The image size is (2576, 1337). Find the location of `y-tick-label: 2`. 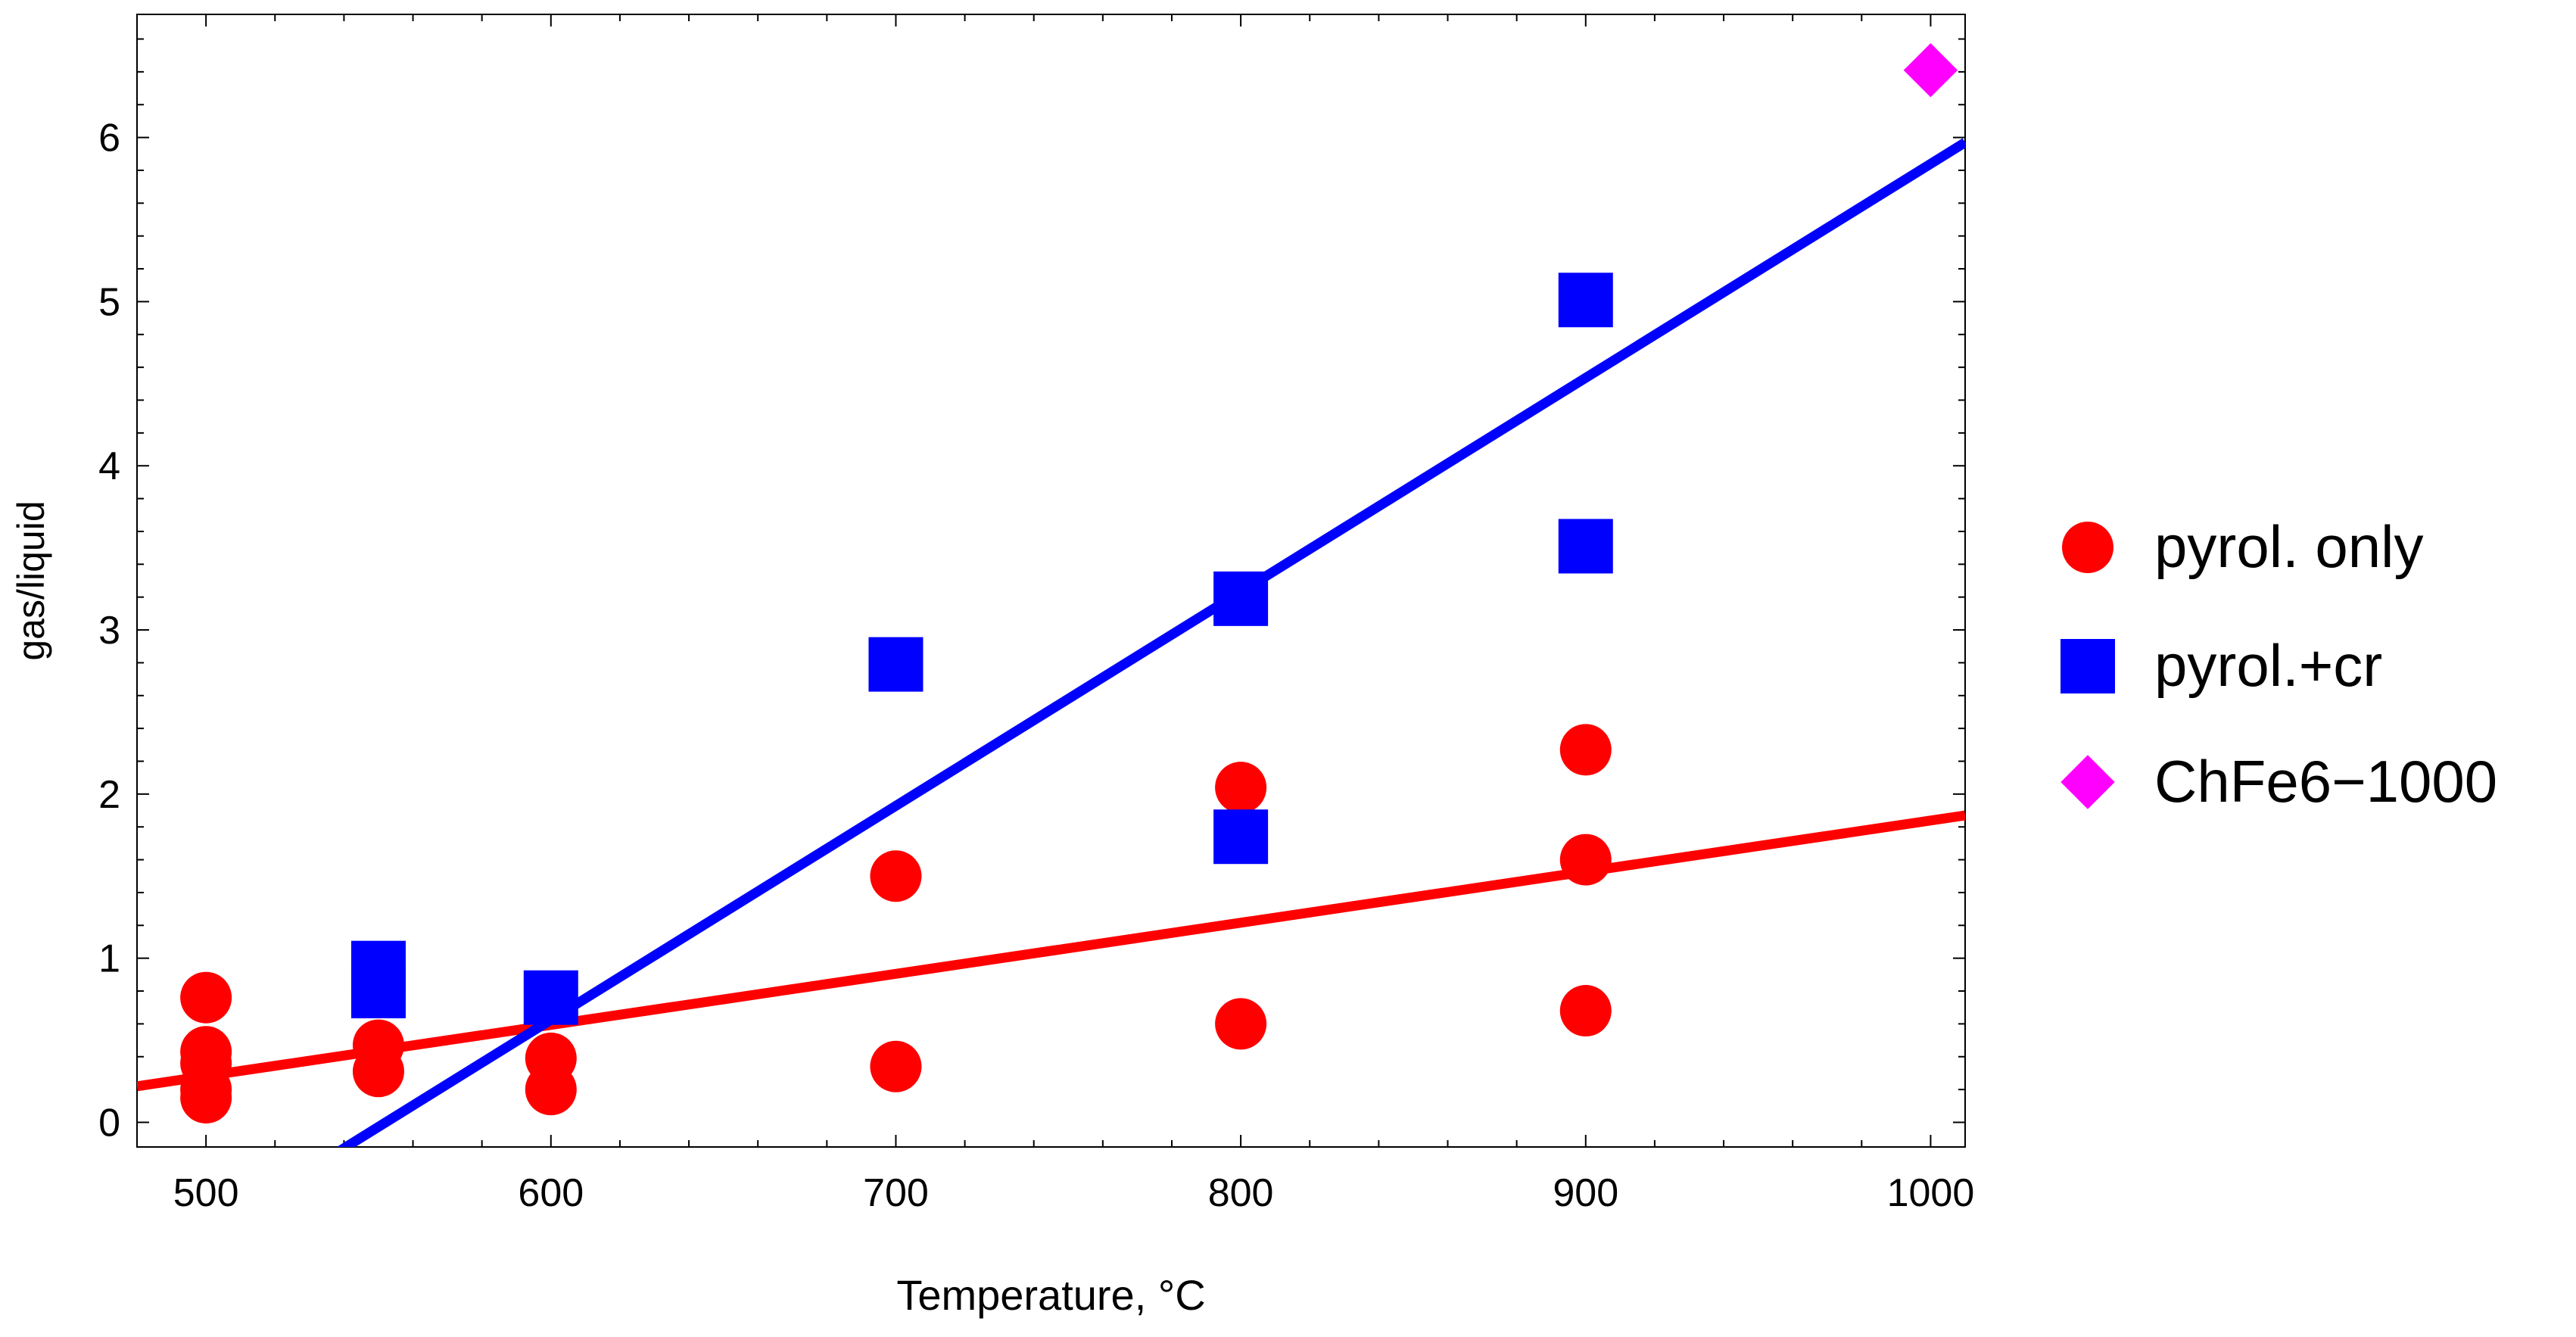

y-tick-label: 2 is located at coordinates (109, 795).